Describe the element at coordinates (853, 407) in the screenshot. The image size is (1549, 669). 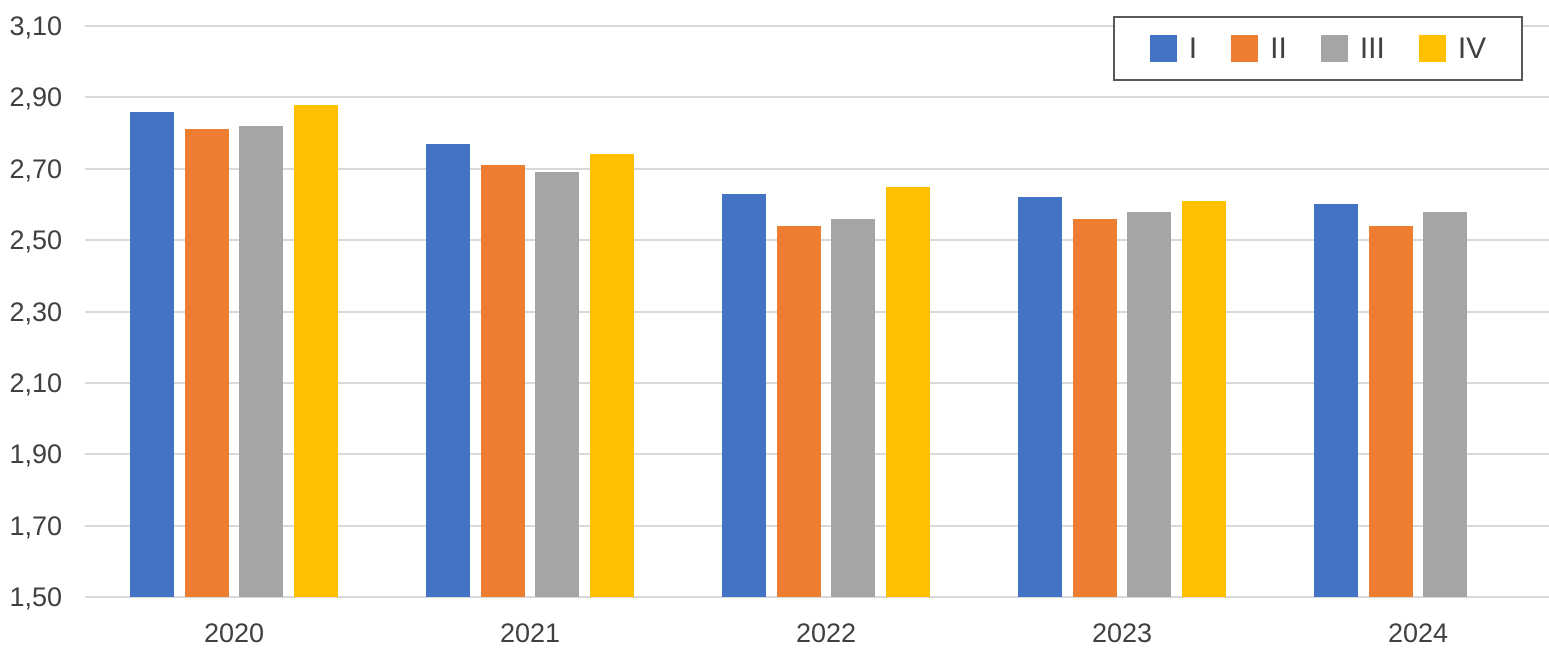
I see `bar-2022-III` at that location.